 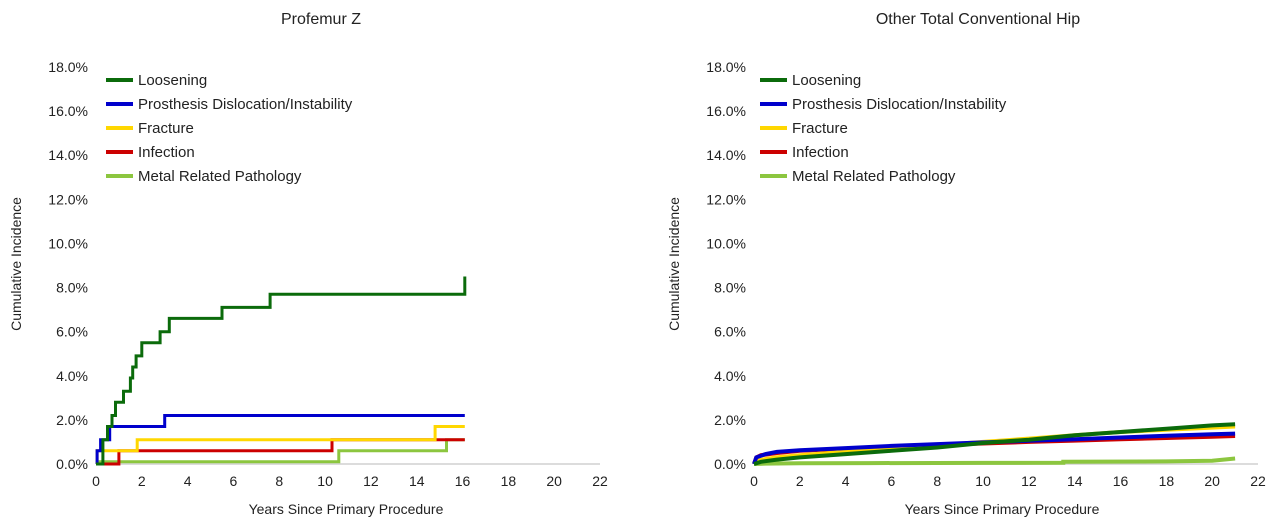 What do you see at coordinates (978, 19) in the screenshot?
I see `chart-title: Other Total Conventional Hip` at bounding box center [978, 19].